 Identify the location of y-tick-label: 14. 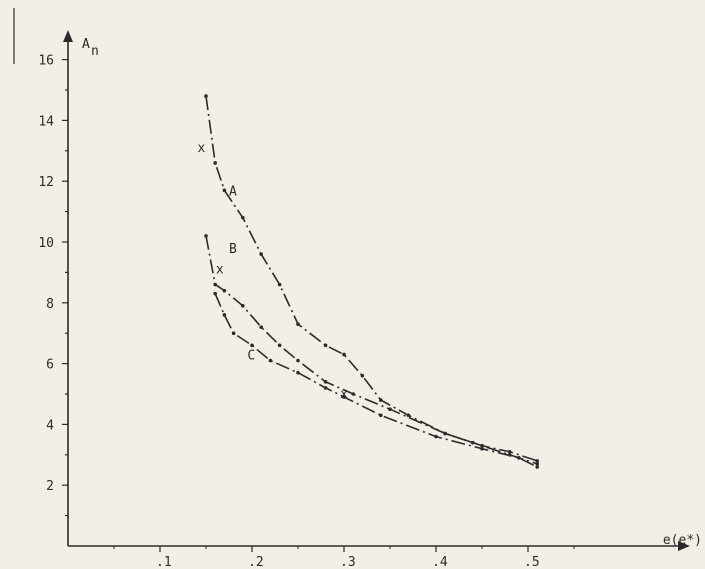
(46, 121).